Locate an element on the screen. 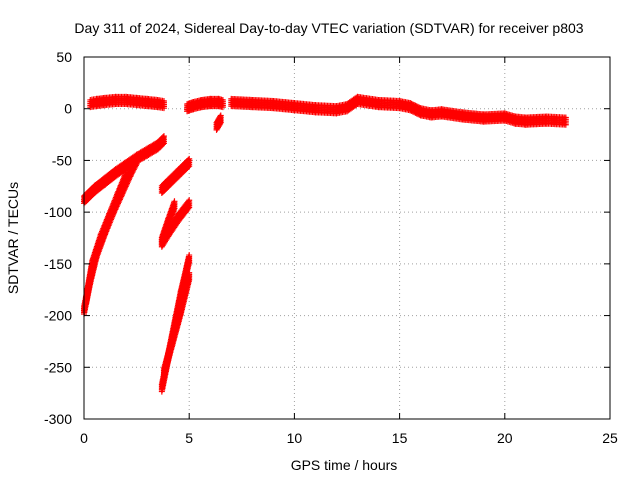 Image resolution: width=640 pixels, height=480 pixels. series-top-band-b is located at coordinates (205, 105).